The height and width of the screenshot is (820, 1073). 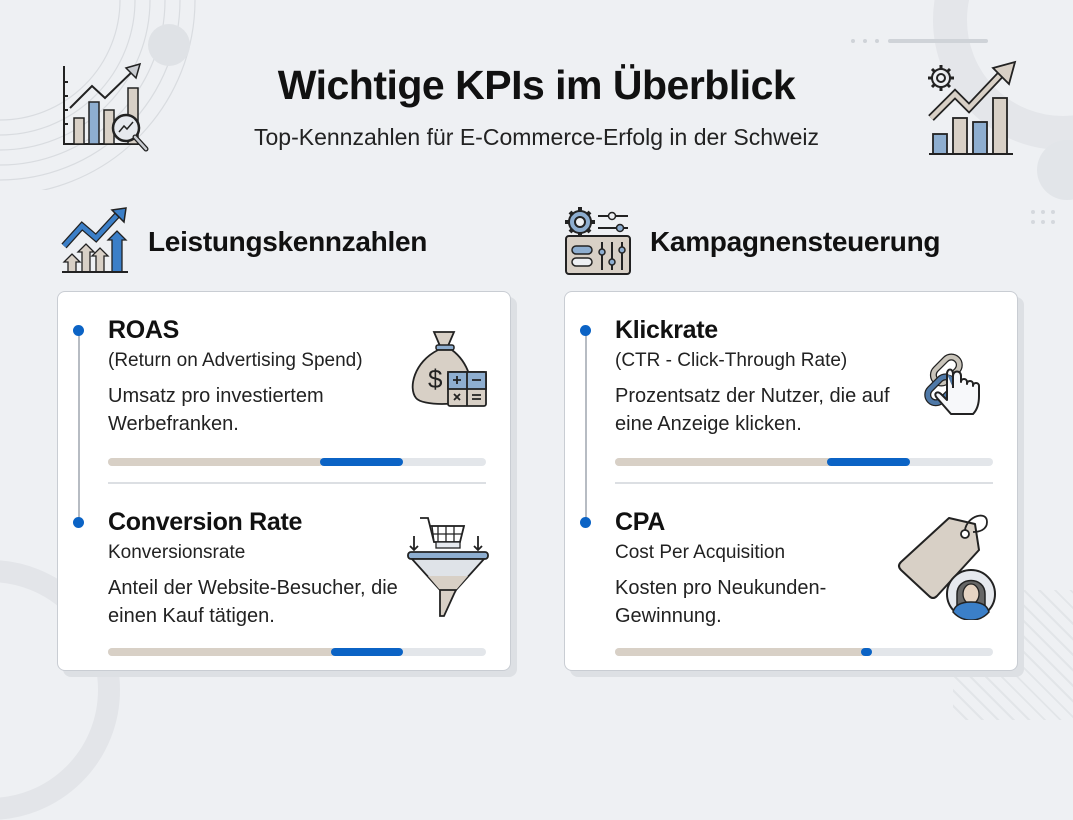 What do you see at coordinates (947, 567) in the screenshot?
I see `price-tag-customer-icon` at bounding box center [947, 567].